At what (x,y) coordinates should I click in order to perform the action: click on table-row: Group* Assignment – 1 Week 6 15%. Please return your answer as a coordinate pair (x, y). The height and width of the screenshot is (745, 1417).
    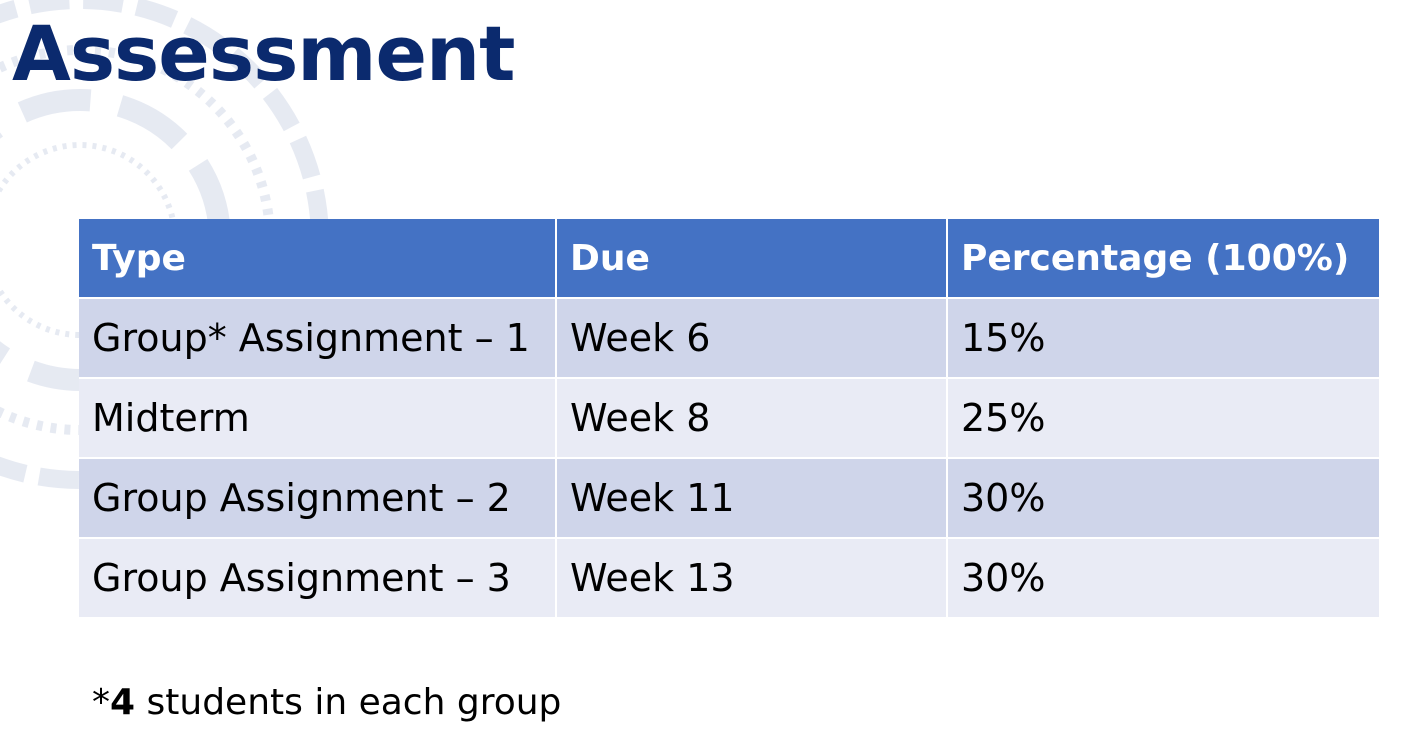
    Looking at the image, I should click on (729, 338).